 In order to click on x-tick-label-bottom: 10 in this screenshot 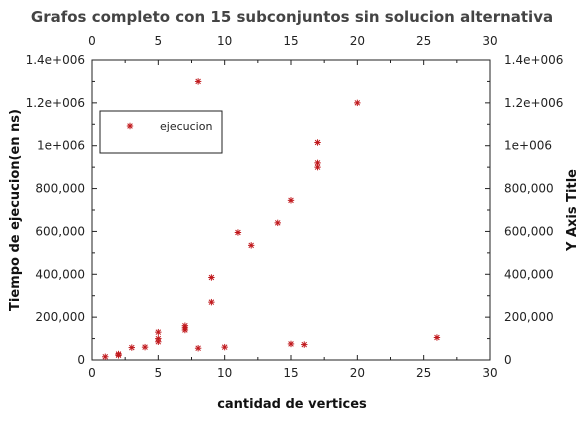, I will do `click(224, 373)`.